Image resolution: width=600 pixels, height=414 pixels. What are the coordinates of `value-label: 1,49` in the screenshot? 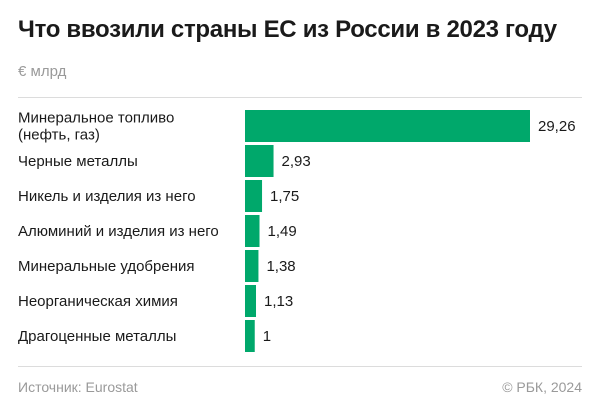 It's located at (282, 231).